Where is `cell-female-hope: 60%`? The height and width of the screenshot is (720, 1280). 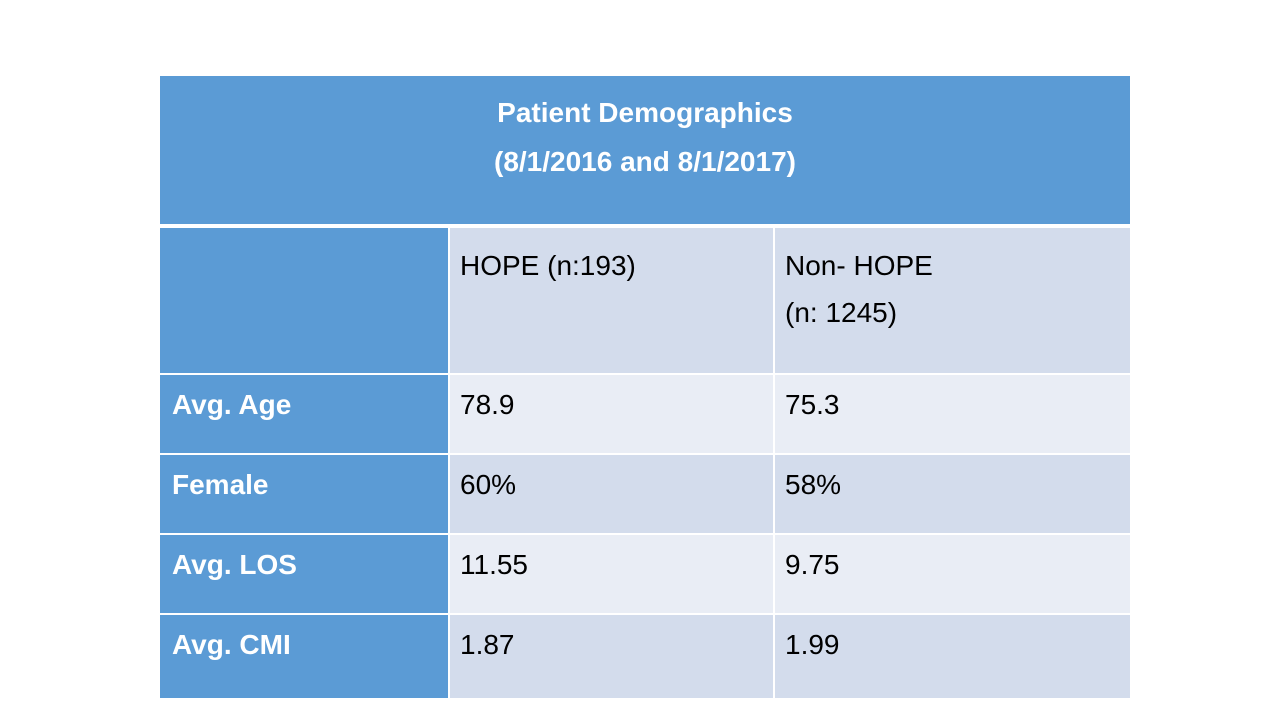 cell-female-hope: 60% is located at coordinates (612, 495).